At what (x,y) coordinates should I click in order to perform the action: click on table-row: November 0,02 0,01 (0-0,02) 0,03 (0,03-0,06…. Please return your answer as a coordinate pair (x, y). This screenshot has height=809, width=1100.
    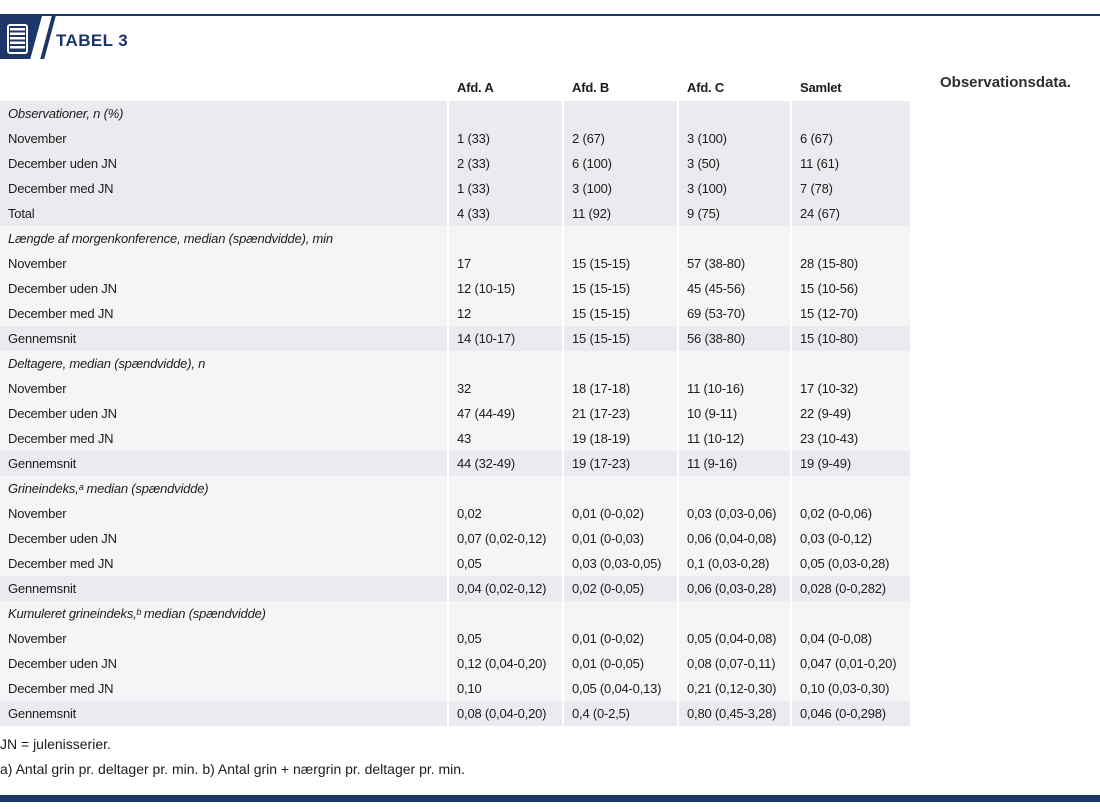
    Looking at the image, I should click on (456, 514).